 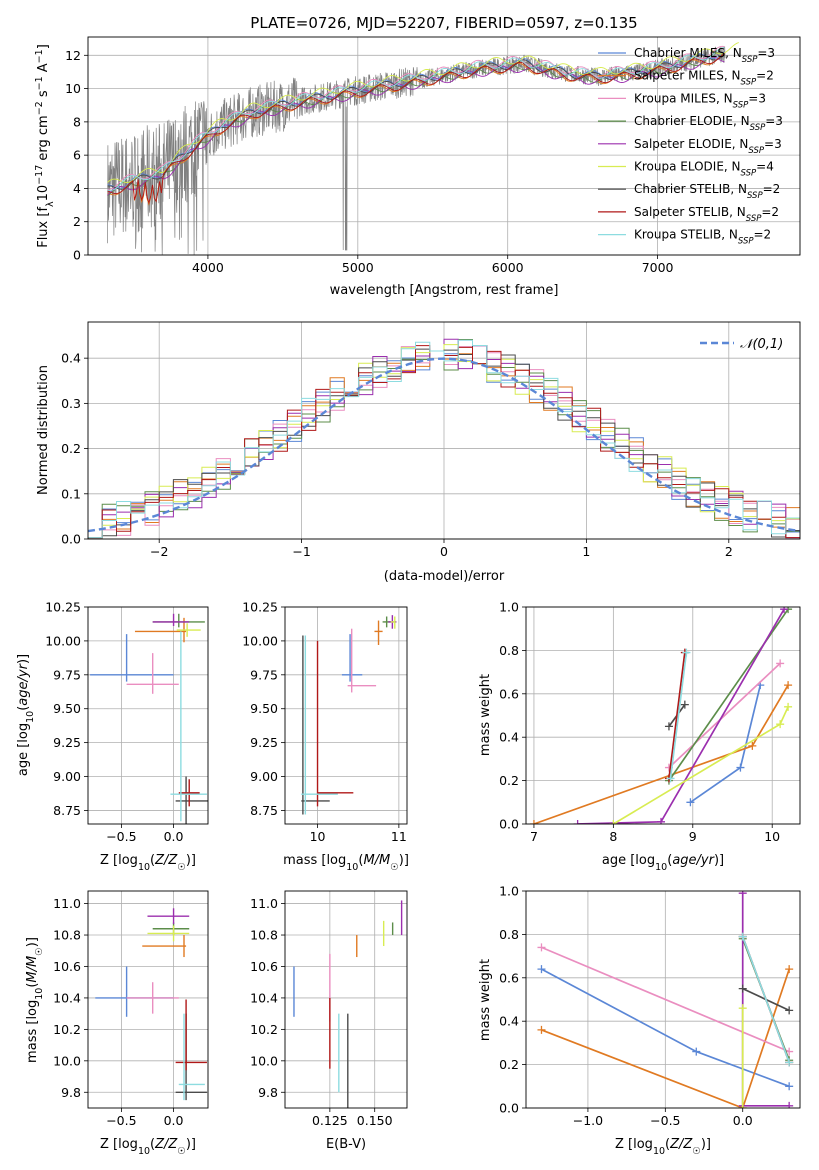 I want to click on y-tick-label: 0, so click(x=77, y=255).